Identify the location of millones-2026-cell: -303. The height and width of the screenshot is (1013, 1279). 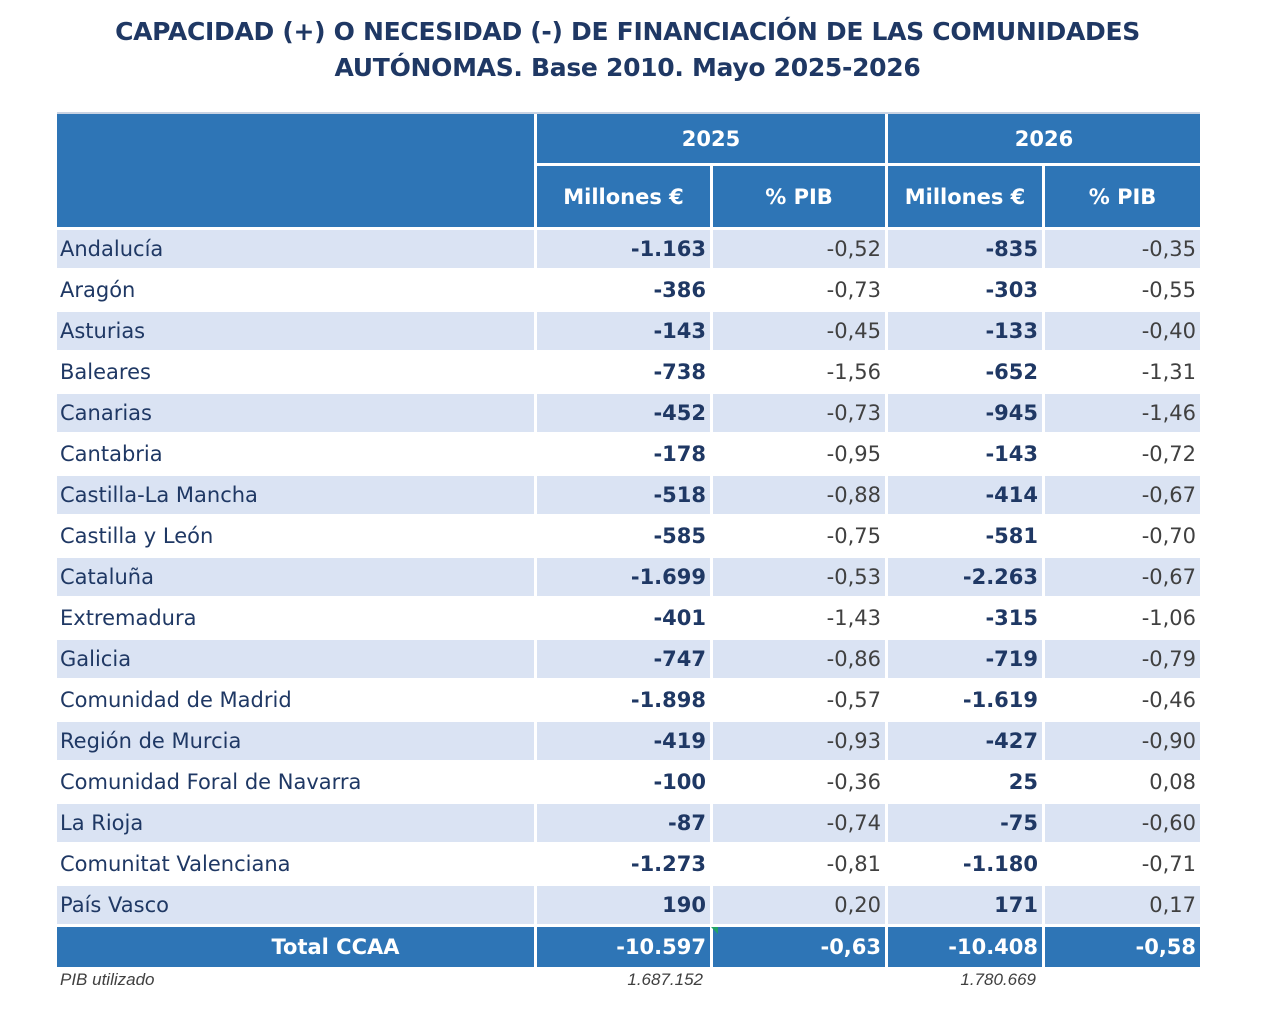
(964, 291).